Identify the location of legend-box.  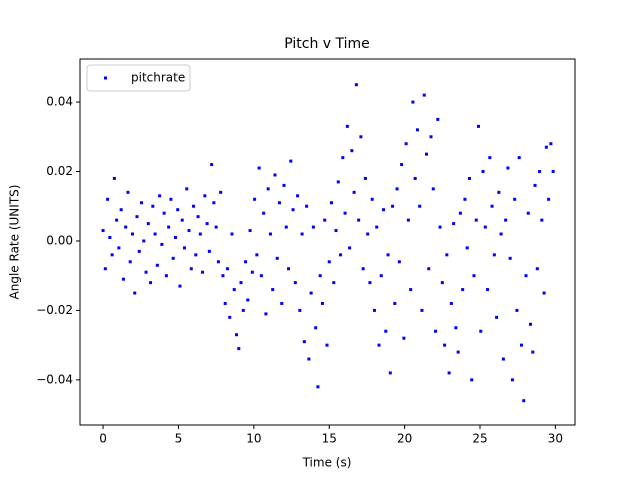
(138, 78).